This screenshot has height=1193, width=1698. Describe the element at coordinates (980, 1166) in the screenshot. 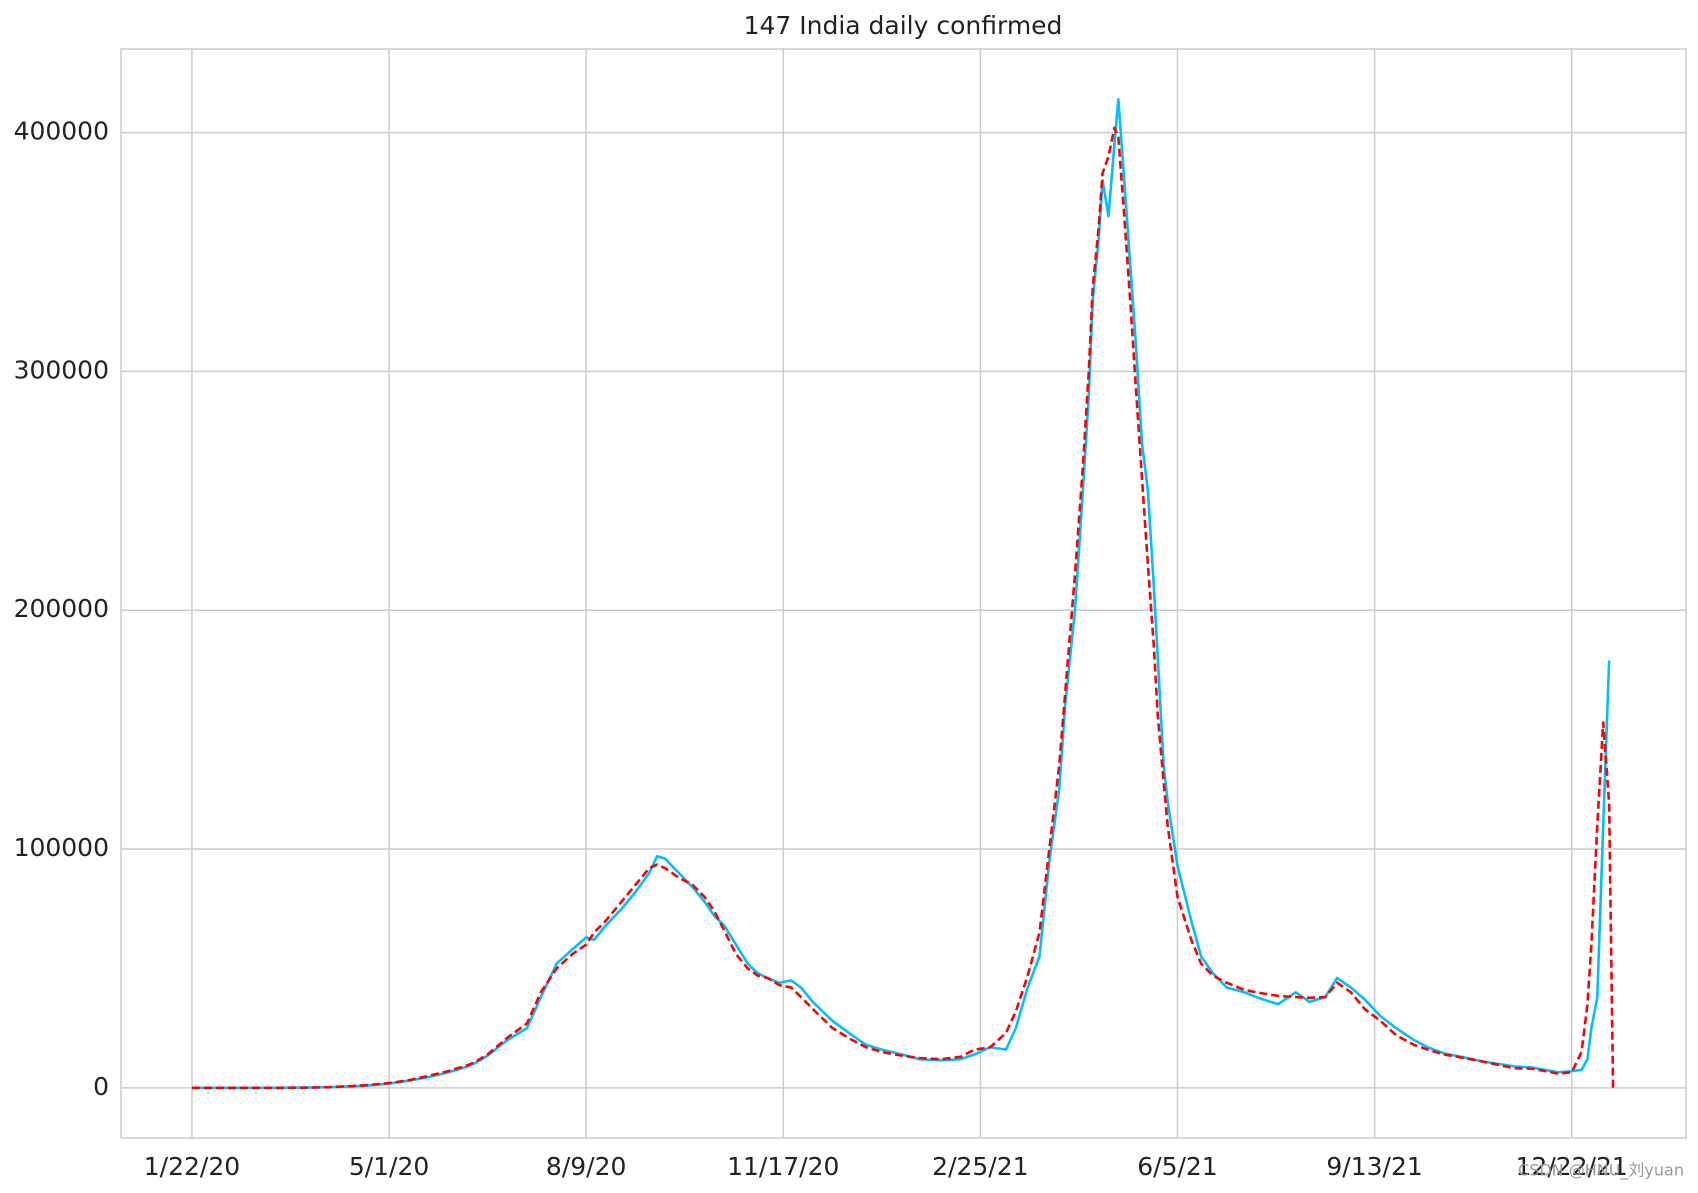

I see `x-tick-label: 2/25/21` at that location.